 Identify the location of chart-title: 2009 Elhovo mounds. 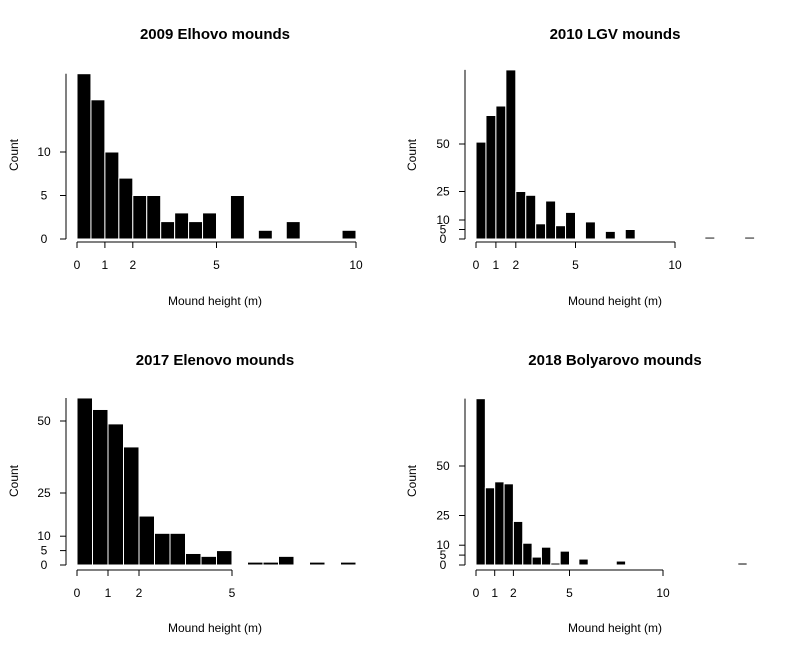
(215, 34).